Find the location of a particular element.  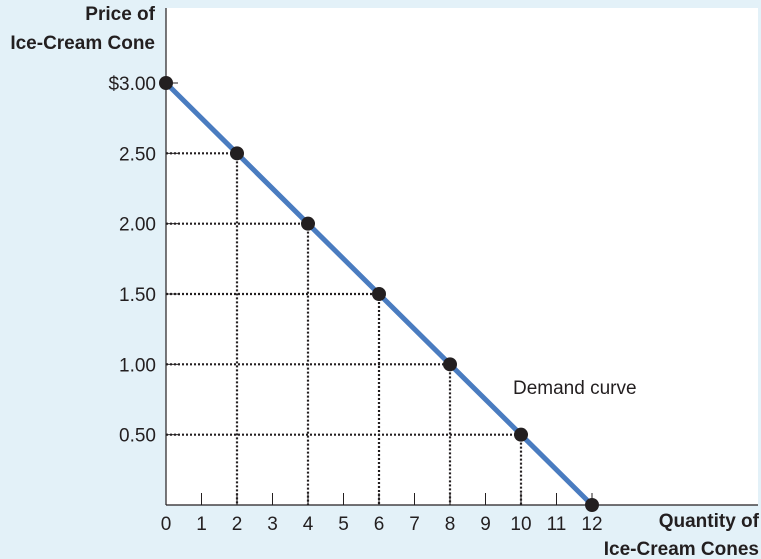

x-tick-label: 7 is located at coordinates (414, 524).